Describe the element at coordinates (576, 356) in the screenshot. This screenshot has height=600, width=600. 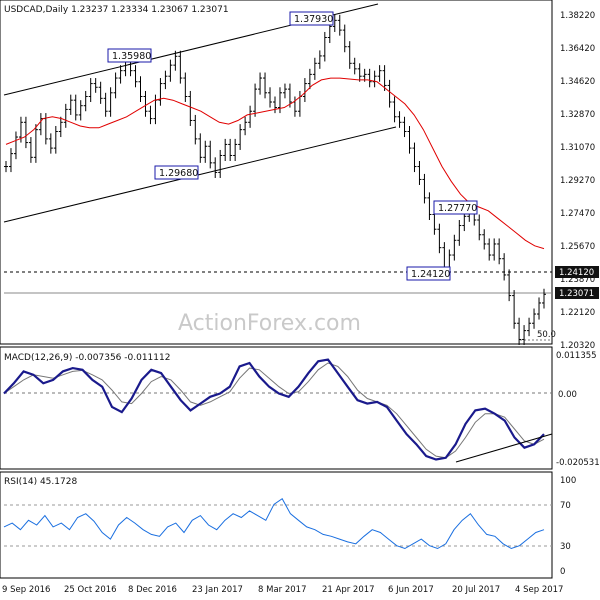
I see `macd-tick: 0.011355` at that location.